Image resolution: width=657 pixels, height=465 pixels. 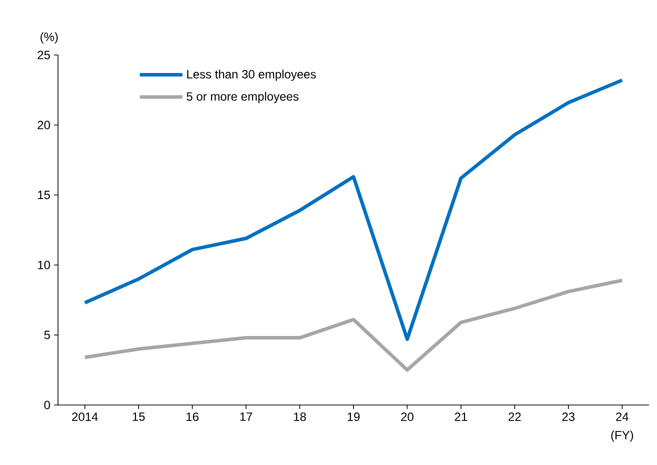 What do you see at coordinates (246, 416) in the screenshot?
I see `x-tick-label: 17` at bounding box center [246, 416].